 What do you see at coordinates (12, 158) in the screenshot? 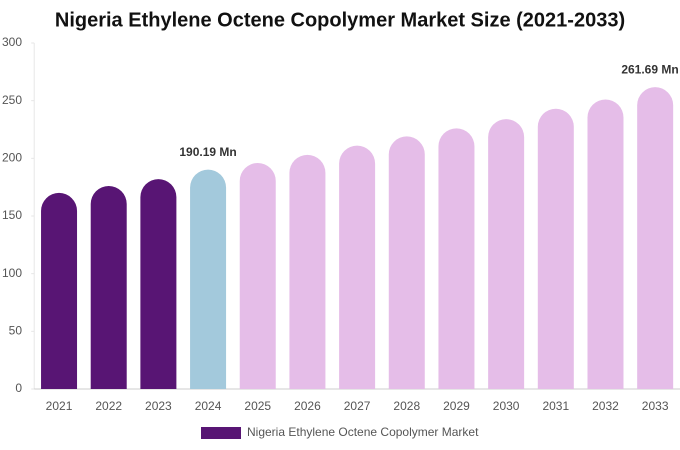
I see `y-tick-label: 200` at bounding box center [12, 158].